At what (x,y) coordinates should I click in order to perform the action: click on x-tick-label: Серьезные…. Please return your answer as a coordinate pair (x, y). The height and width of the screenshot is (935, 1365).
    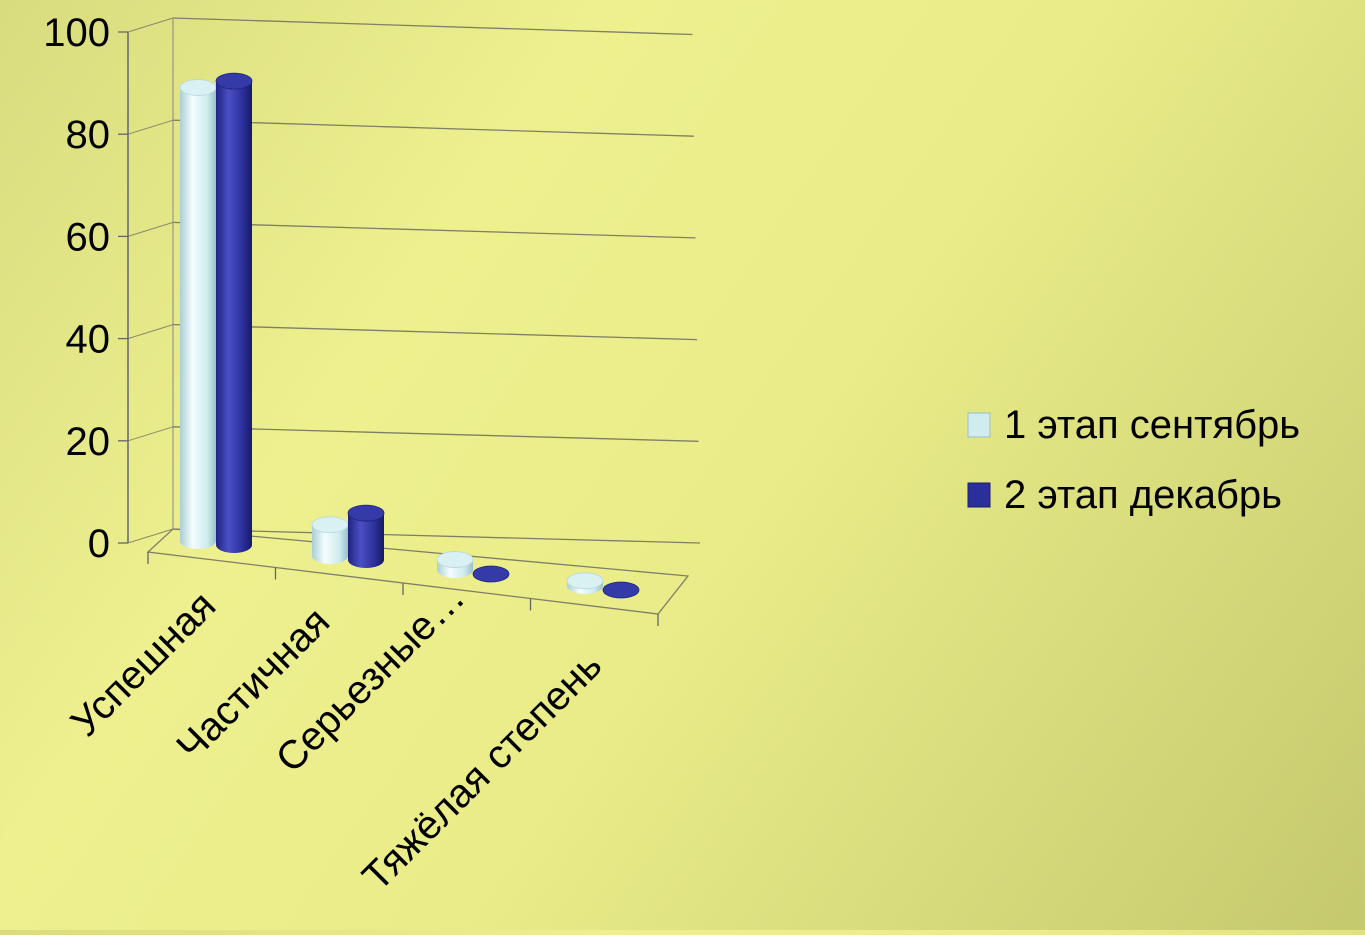
    Looking at the image, I should click on (371, 678).